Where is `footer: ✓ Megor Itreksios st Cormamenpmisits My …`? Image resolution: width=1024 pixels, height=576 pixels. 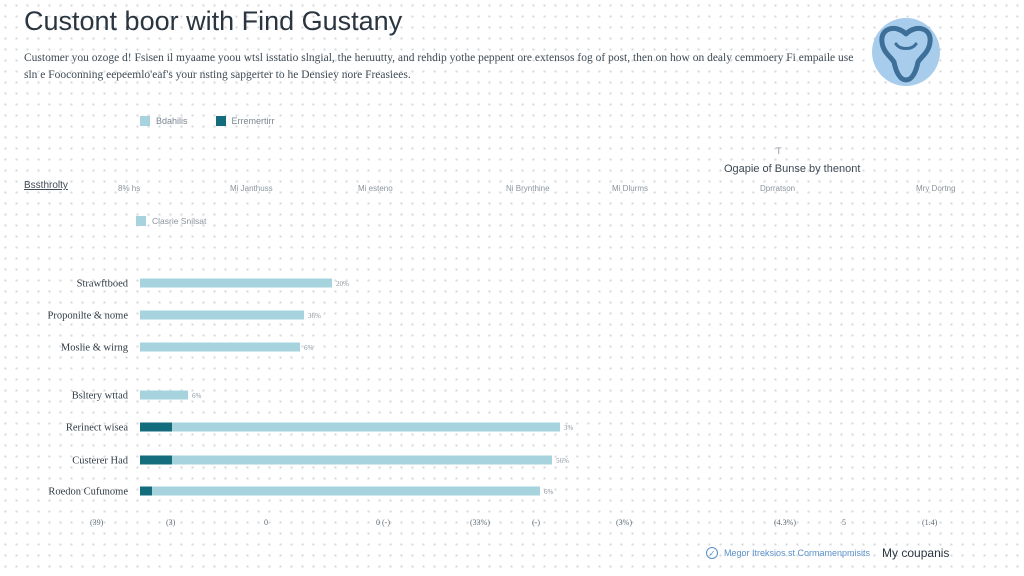 footer: ✓ Megor Itreksios st Cormamenpmisits My … is located at coordinates (827, 553).